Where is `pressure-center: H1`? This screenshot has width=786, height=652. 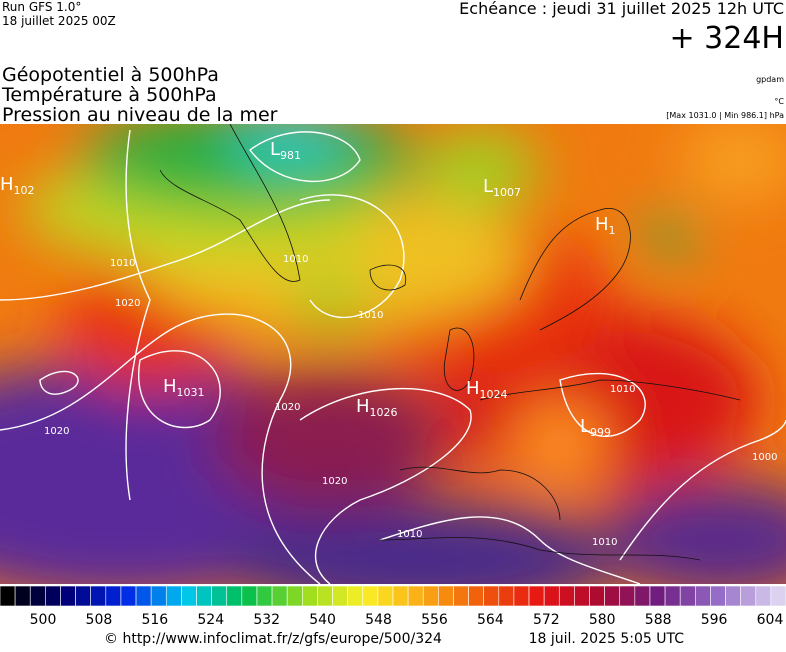
pressure-center: H1 is located at coordinates (605, 225).